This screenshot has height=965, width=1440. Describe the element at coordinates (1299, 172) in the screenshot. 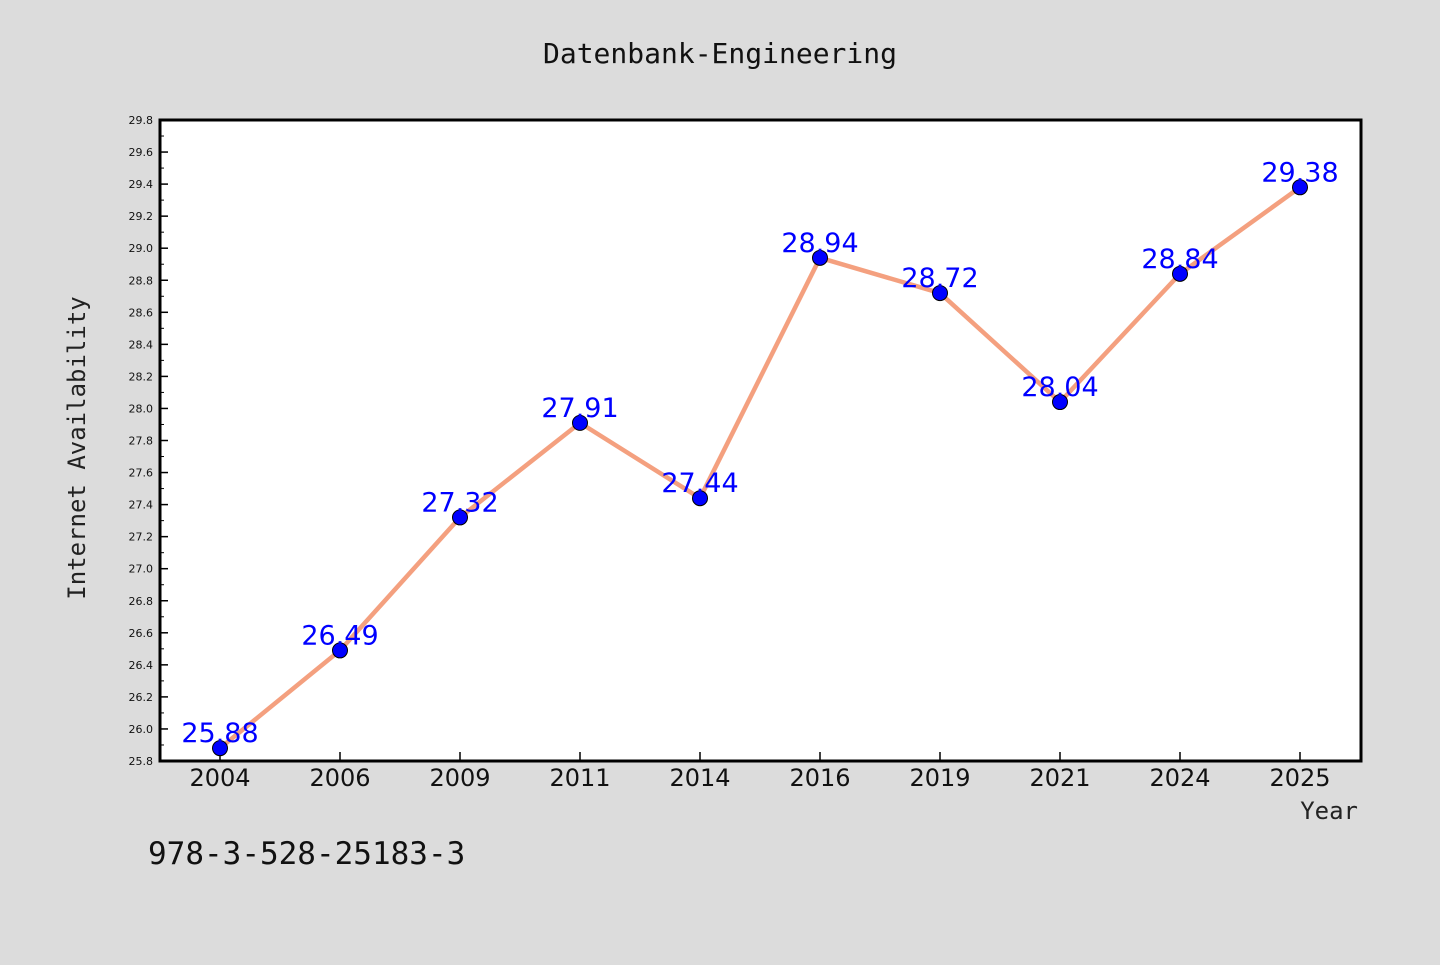

I see `data-label: 29.38` at that location.